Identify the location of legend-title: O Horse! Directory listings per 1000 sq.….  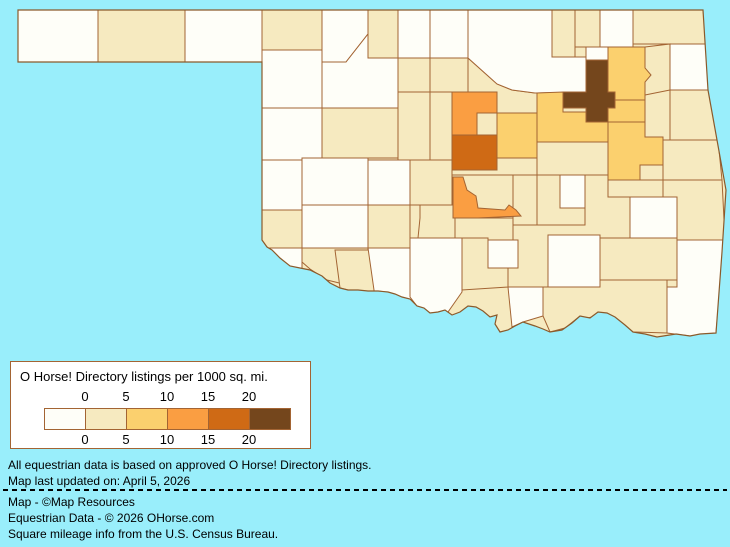
(144, 376).